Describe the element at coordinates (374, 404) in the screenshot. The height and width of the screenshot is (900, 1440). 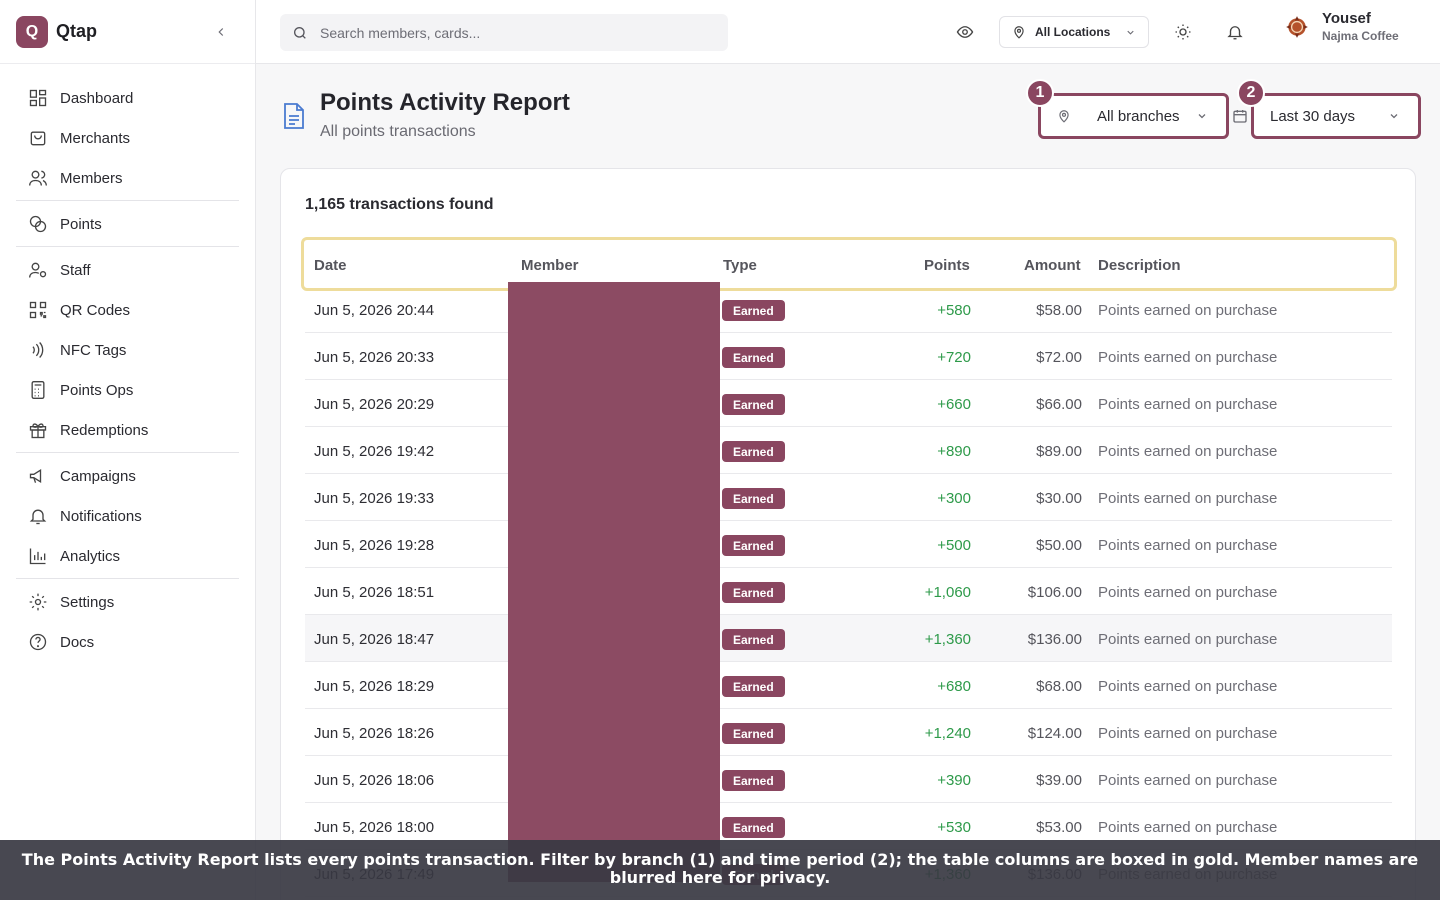
I see `cell-date: Jun 5, 2026 20:29` at that location.